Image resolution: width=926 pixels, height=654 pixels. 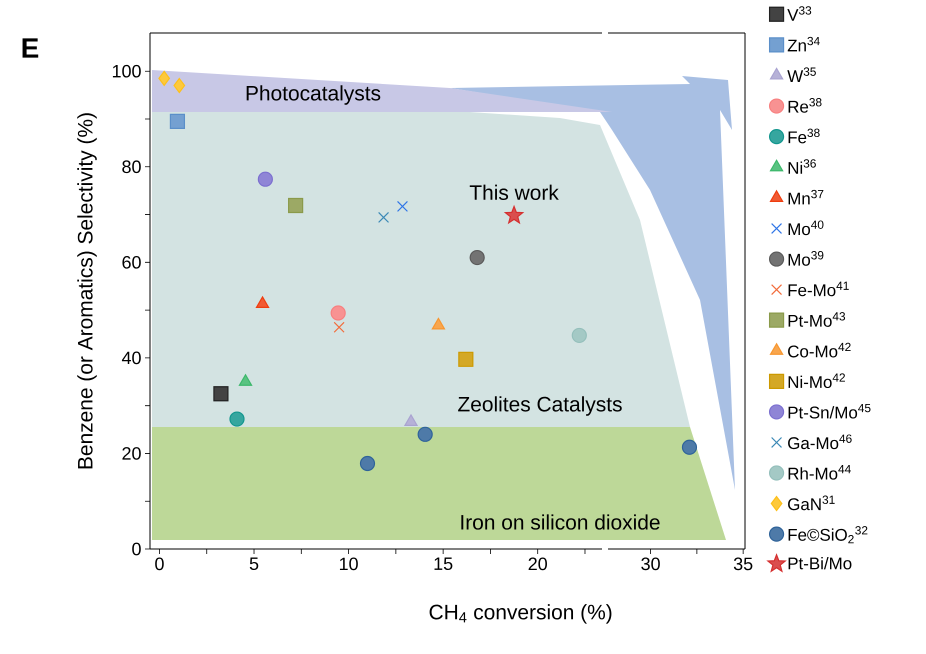 What do you see at coordinates (828, 535) in the screenshot?
I see `legend-label: Fe©SiO$_{2}$32` at bounding box center [828, 535].